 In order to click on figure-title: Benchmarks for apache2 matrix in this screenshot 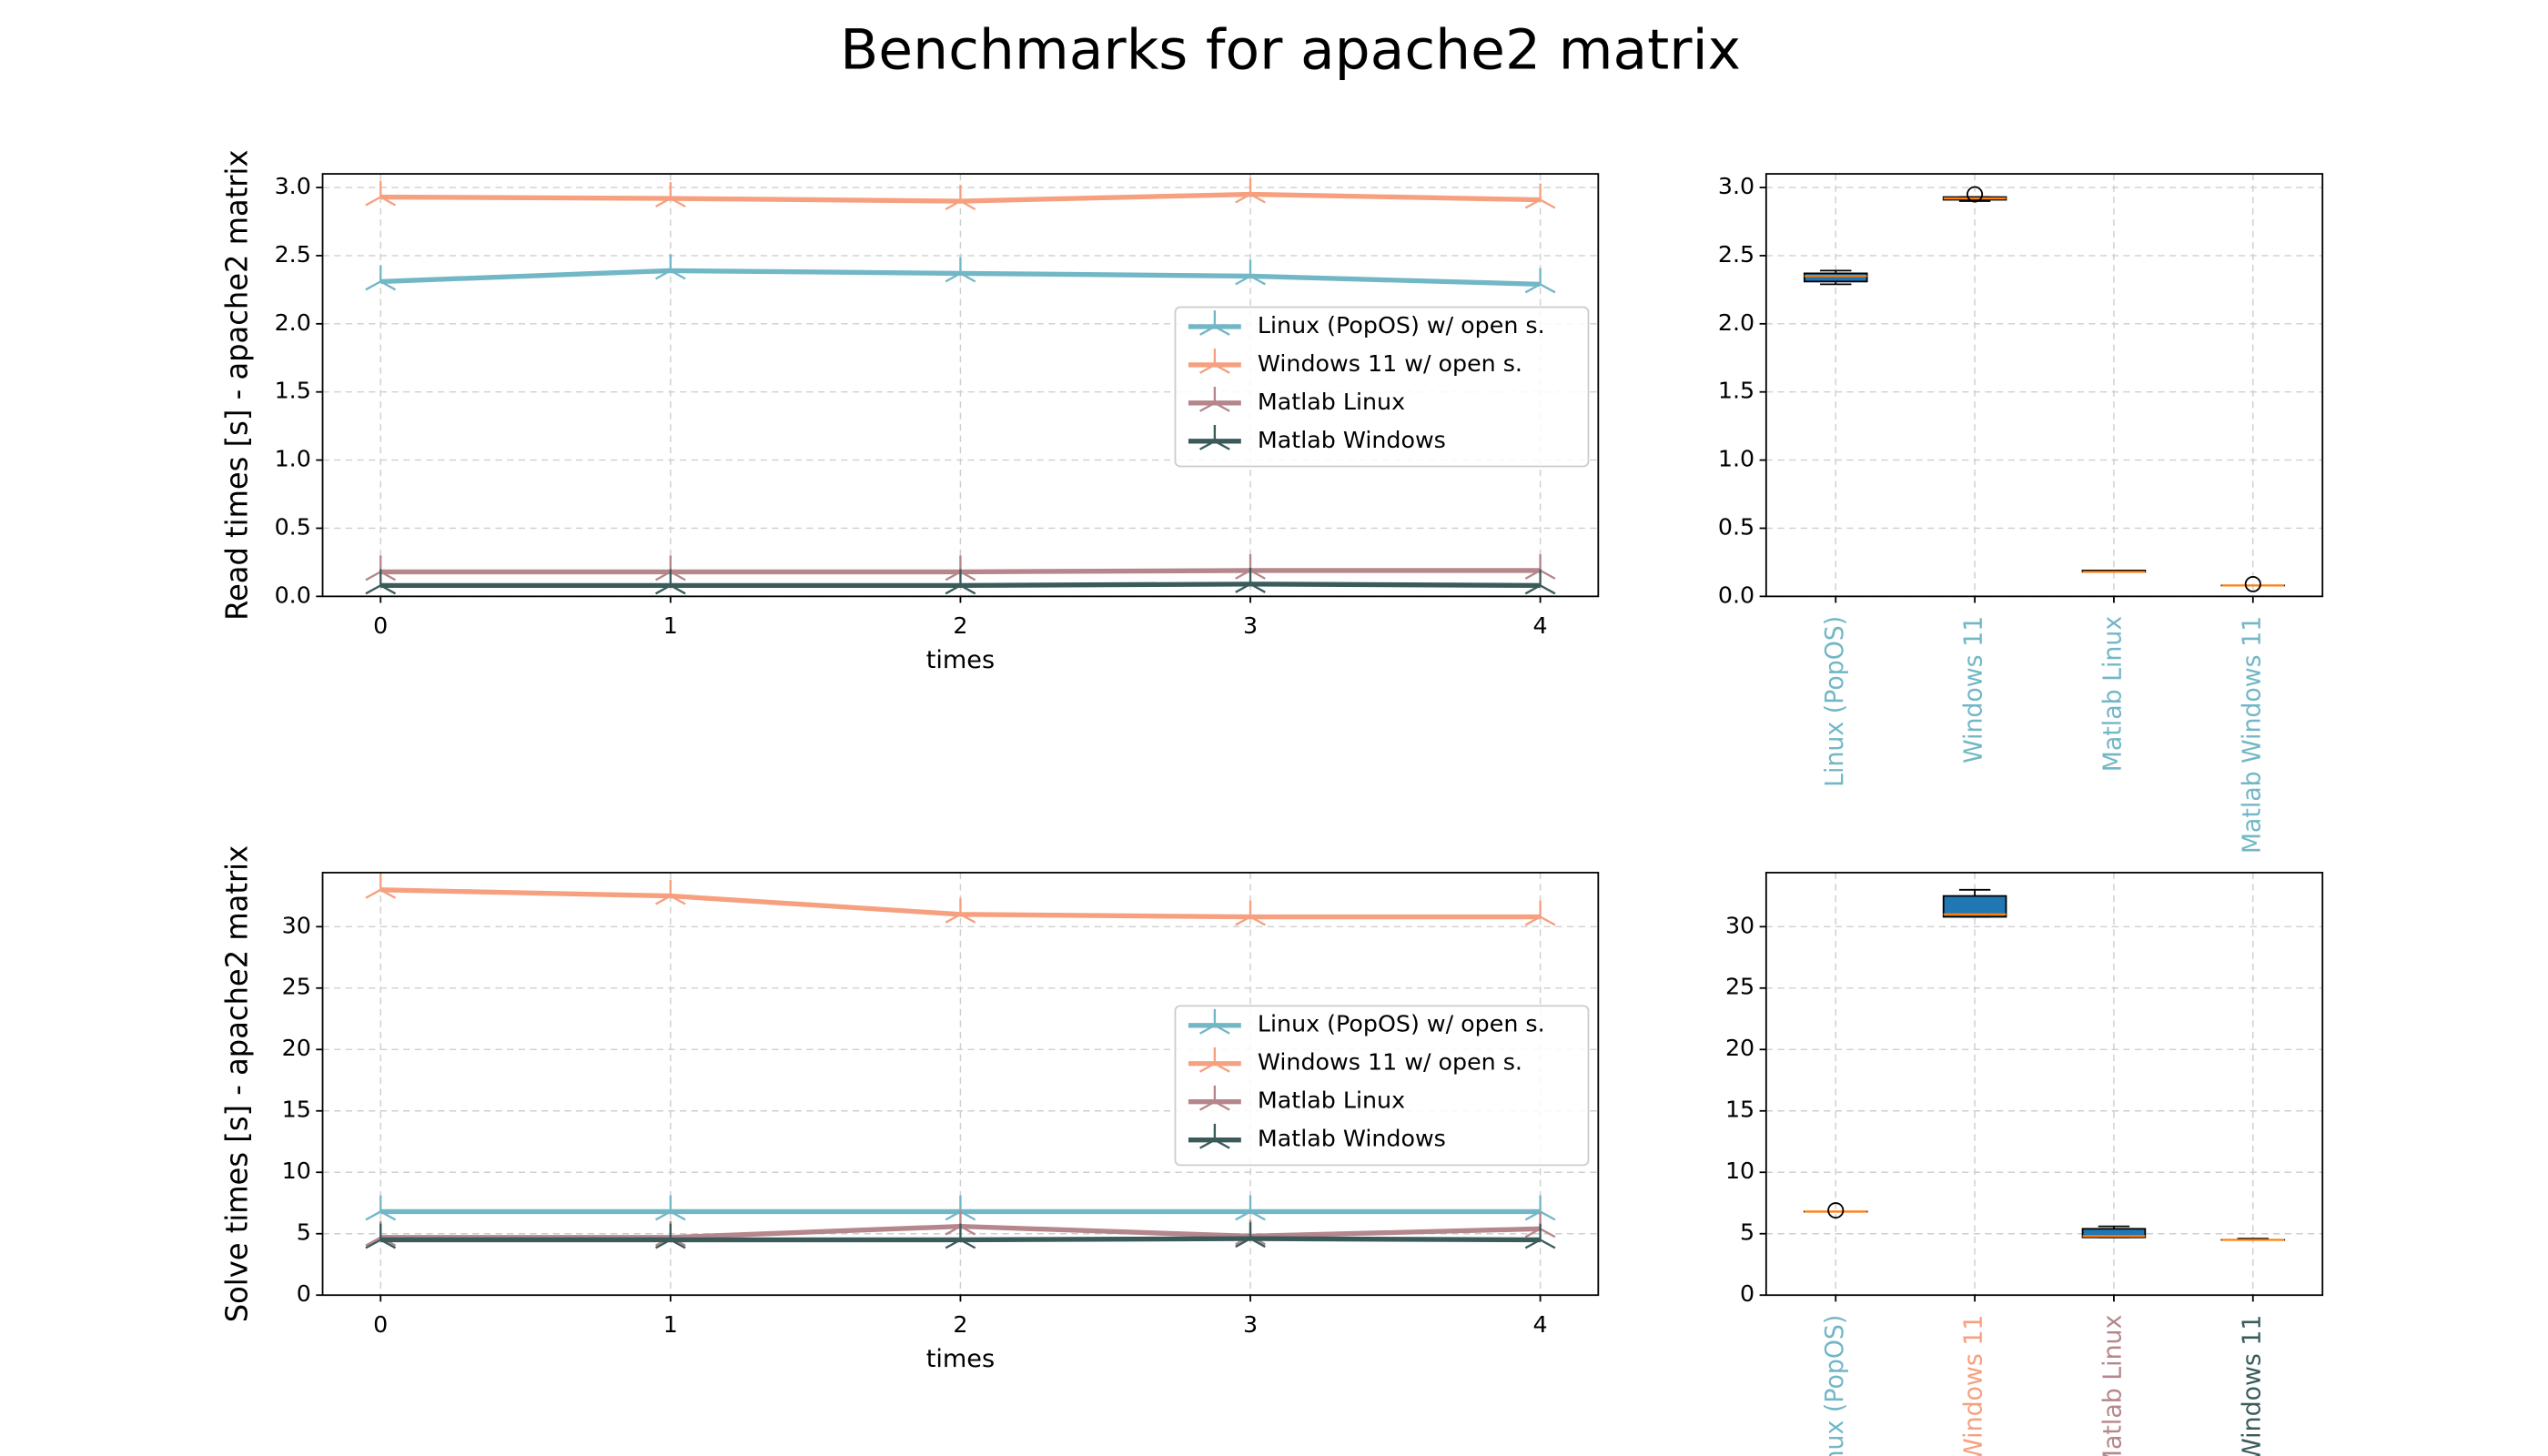, I will do `click(1291, 50)`.